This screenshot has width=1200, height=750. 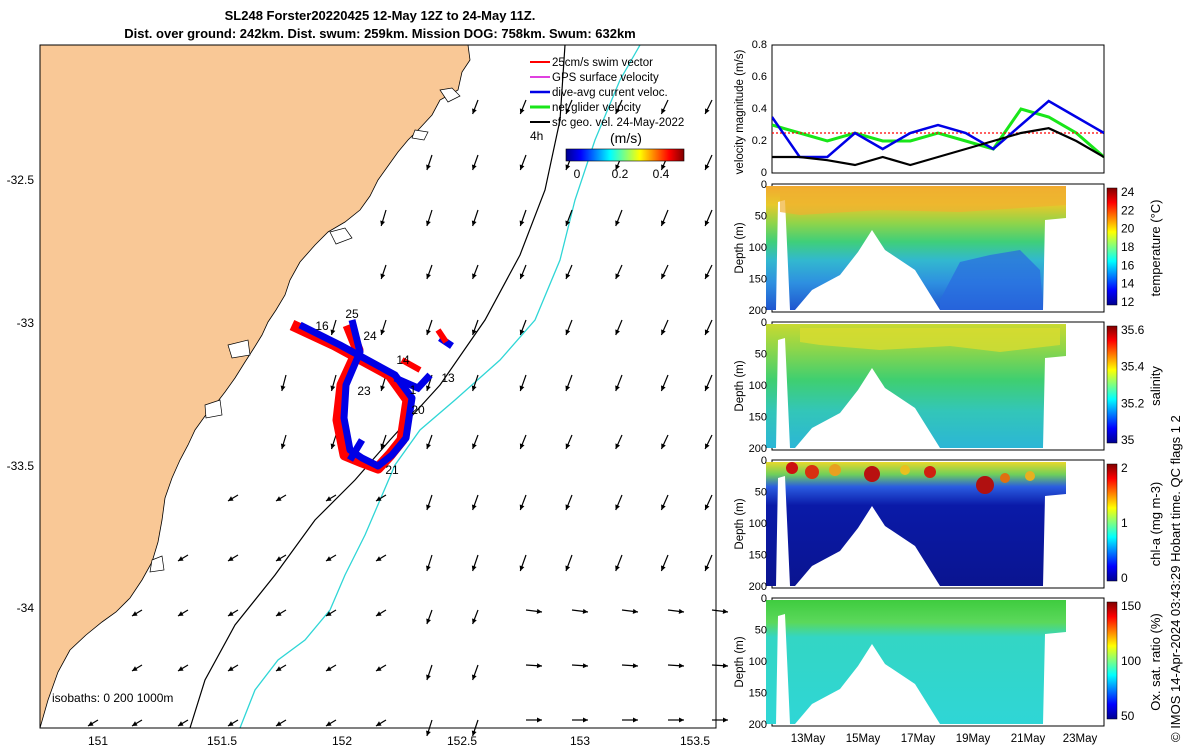 What do you see at coordinates (1128, 440) in the screenshot?
I see `salinity-colorbar-tick: 35` at bounding box center [1128, 440].